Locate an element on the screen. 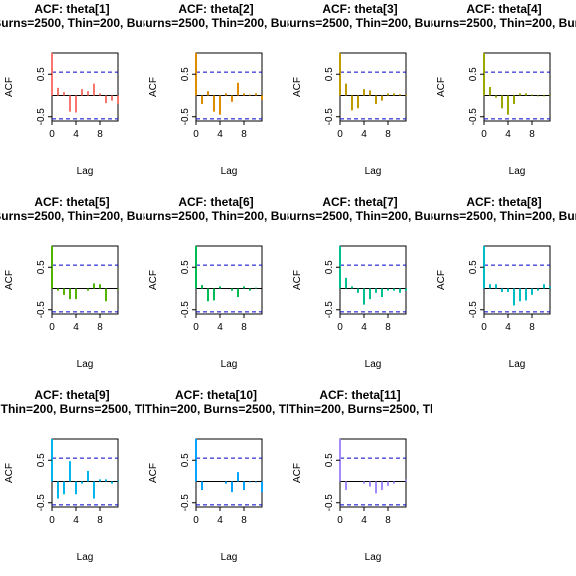 The image size is (576, 576). chart-title: ACF: theta[10] is located at coordinates (216, 395).